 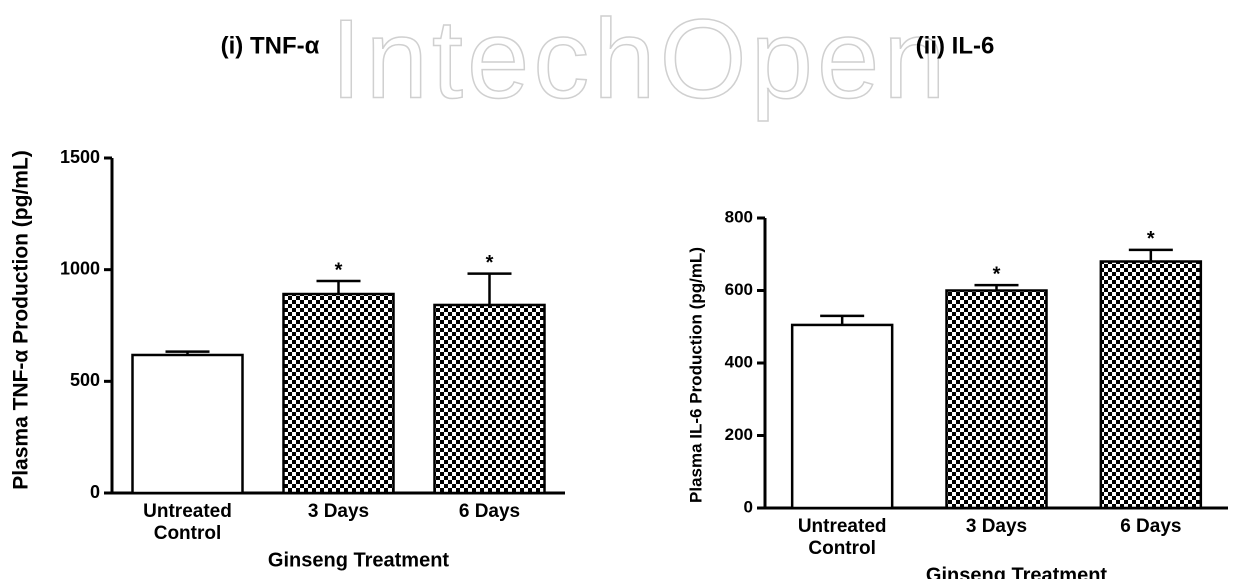 What do you see at coordinates (739, 289) in the screenshot?
I see `y-tick-label: 600` at bounding box center [739, 289].